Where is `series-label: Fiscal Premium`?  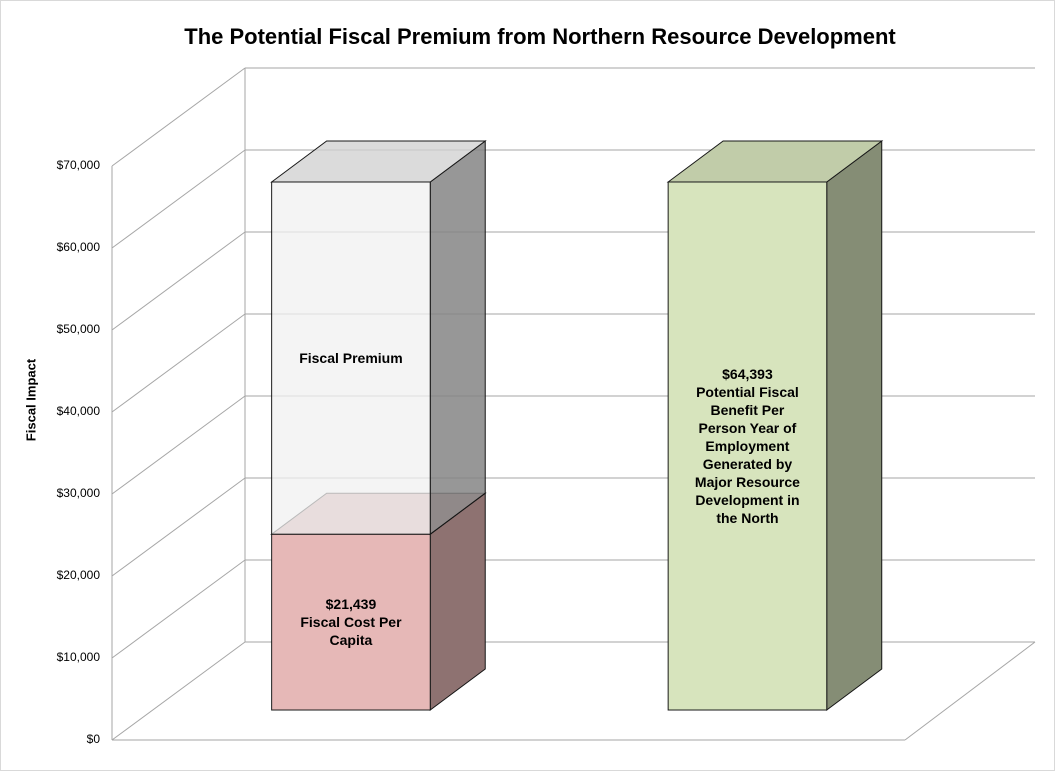 series-label: Fiscal Premium is located at coordinates (351, 358).